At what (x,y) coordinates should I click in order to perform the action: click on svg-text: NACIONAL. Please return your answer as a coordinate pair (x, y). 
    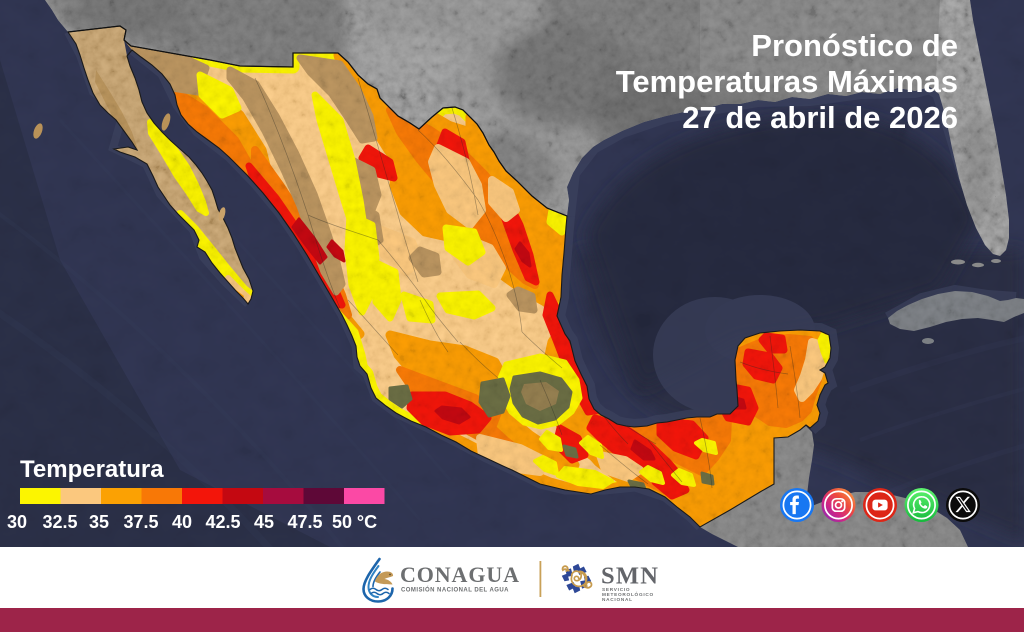
    Looking at the image, I should click on (617, 599).